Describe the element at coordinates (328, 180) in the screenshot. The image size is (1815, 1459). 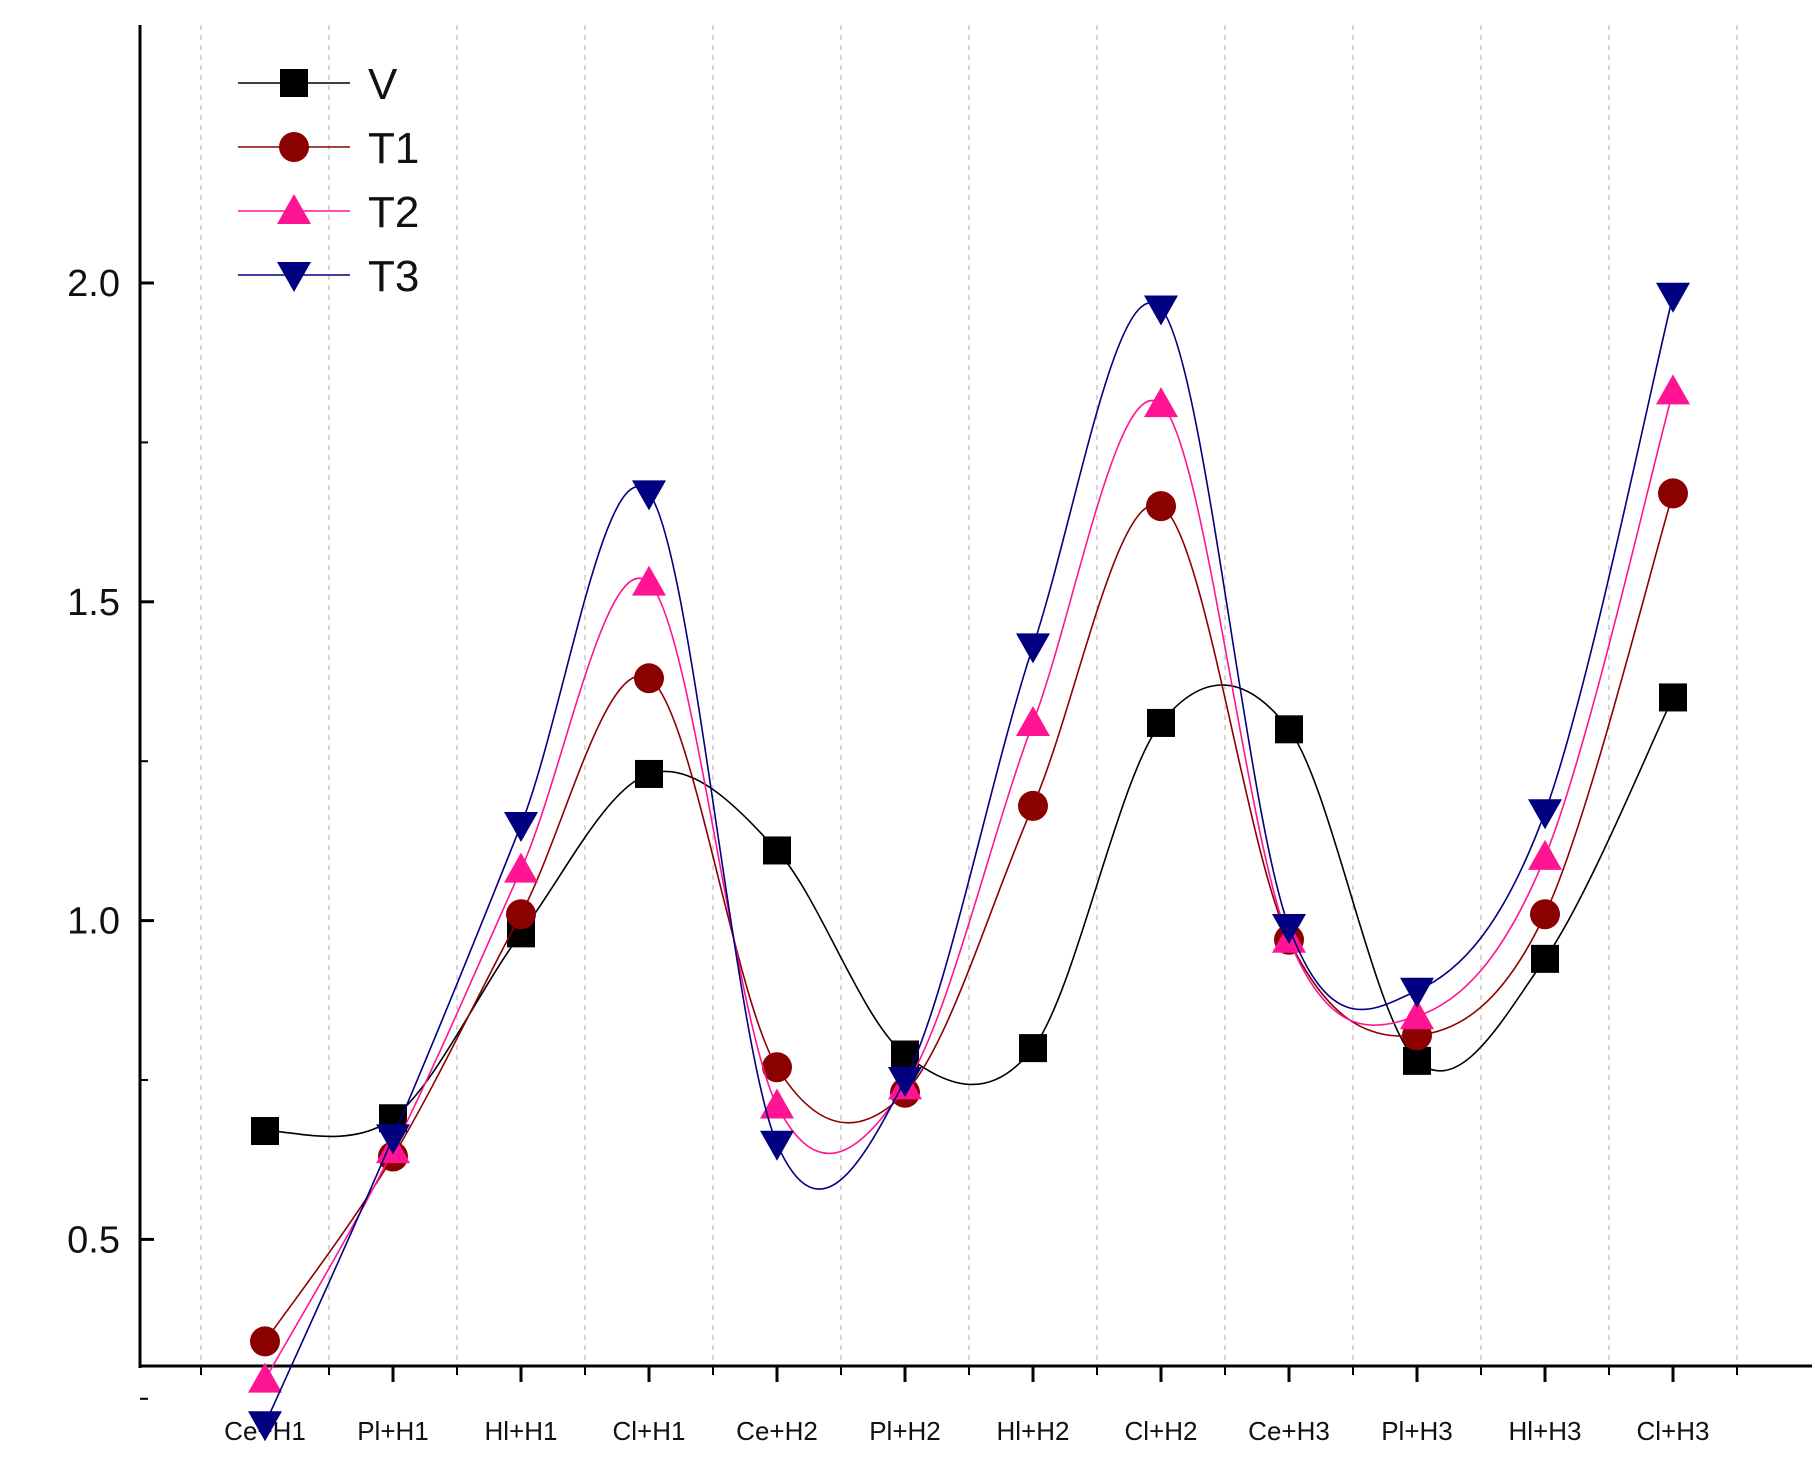
I see `legend: V T1 T2 T3` at that location.